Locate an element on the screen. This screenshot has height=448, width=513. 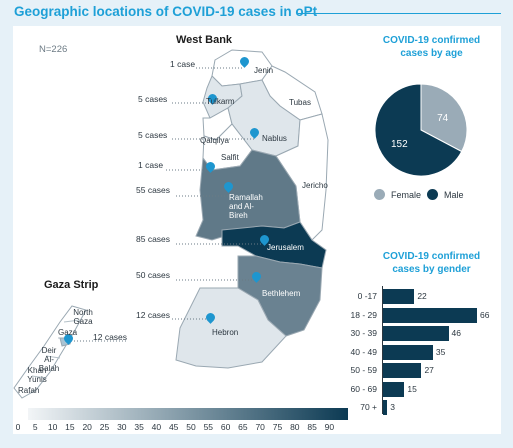
label-tubas: Tubas is located at coordinates (300, 102).